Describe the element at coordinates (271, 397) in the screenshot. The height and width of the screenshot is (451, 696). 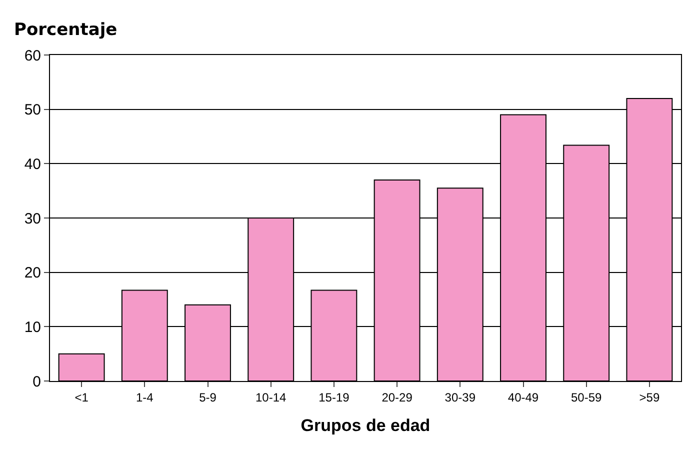
I see `x-tick-label: 10-14` at that location.